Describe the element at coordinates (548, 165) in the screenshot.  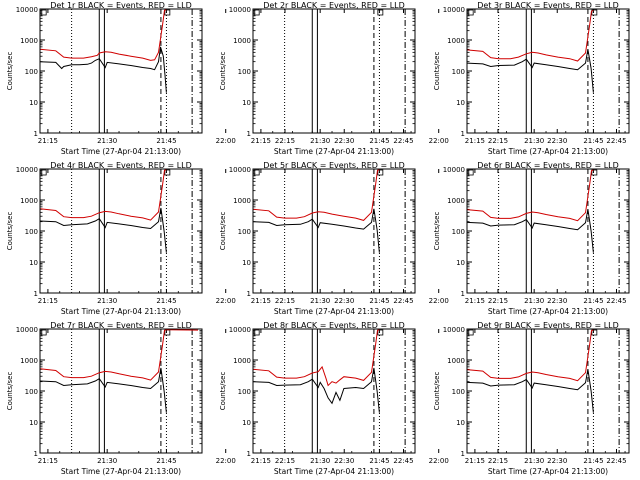
I see `panel-title: Det 6r BLACK = Events, RED = LLD` at that location.